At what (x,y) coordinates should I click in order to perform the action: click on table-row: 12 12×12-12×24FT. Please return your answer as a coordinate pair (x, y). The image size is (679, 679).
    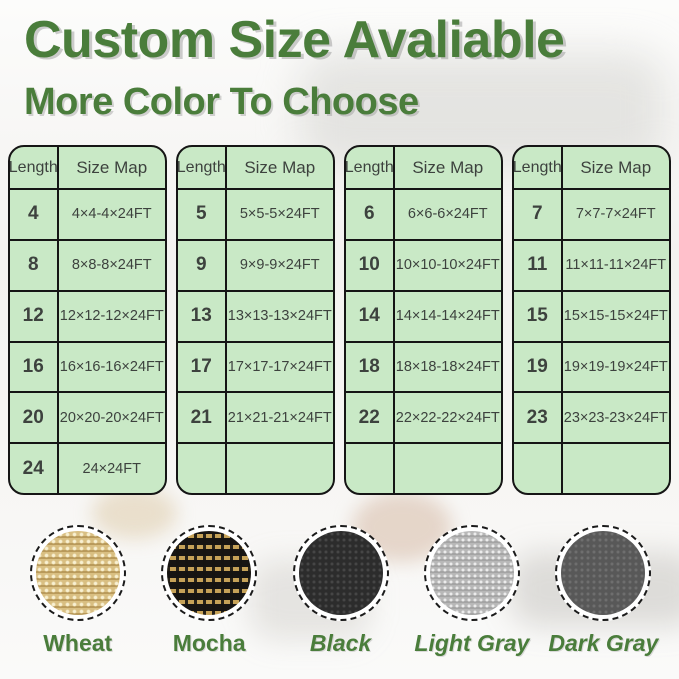
    Looking at the image, I should click on (87, 315).